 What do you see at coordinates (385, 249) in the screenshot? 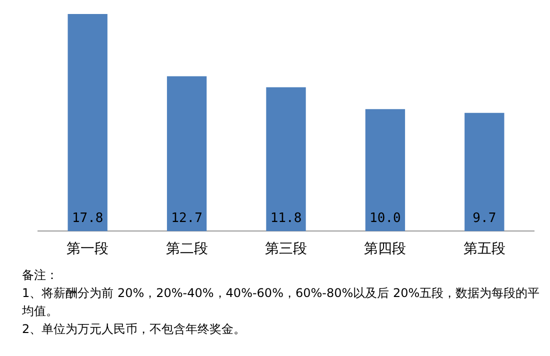
I see `x-tick-label: 第四段` at bounding box center [385, 249].